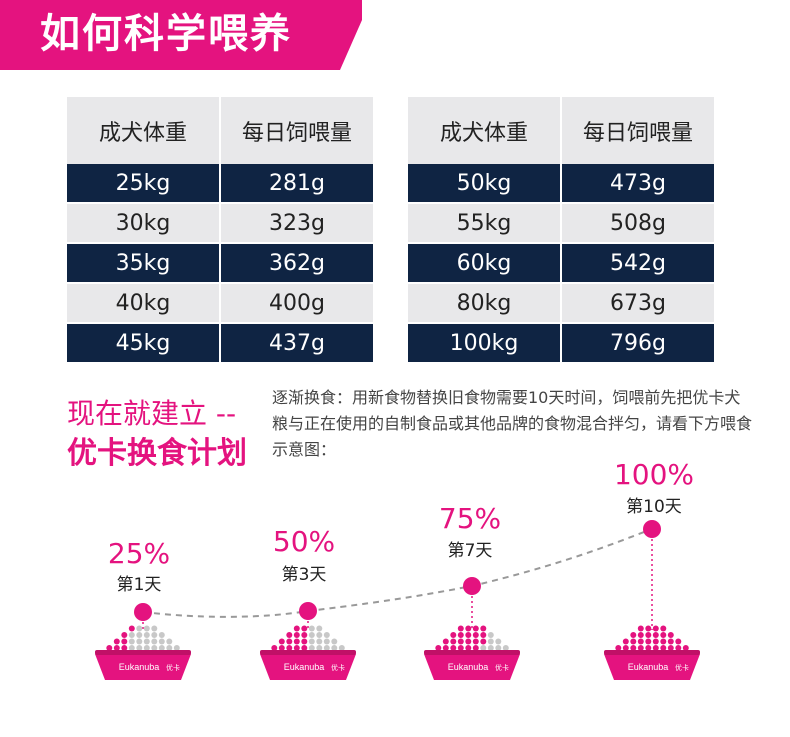 The width and height of the screenshot is (790, 737). Describe the element at coordinates (304, 667) in the screenshot. I see `bowl-brand-label: Eukanuba` at that location.